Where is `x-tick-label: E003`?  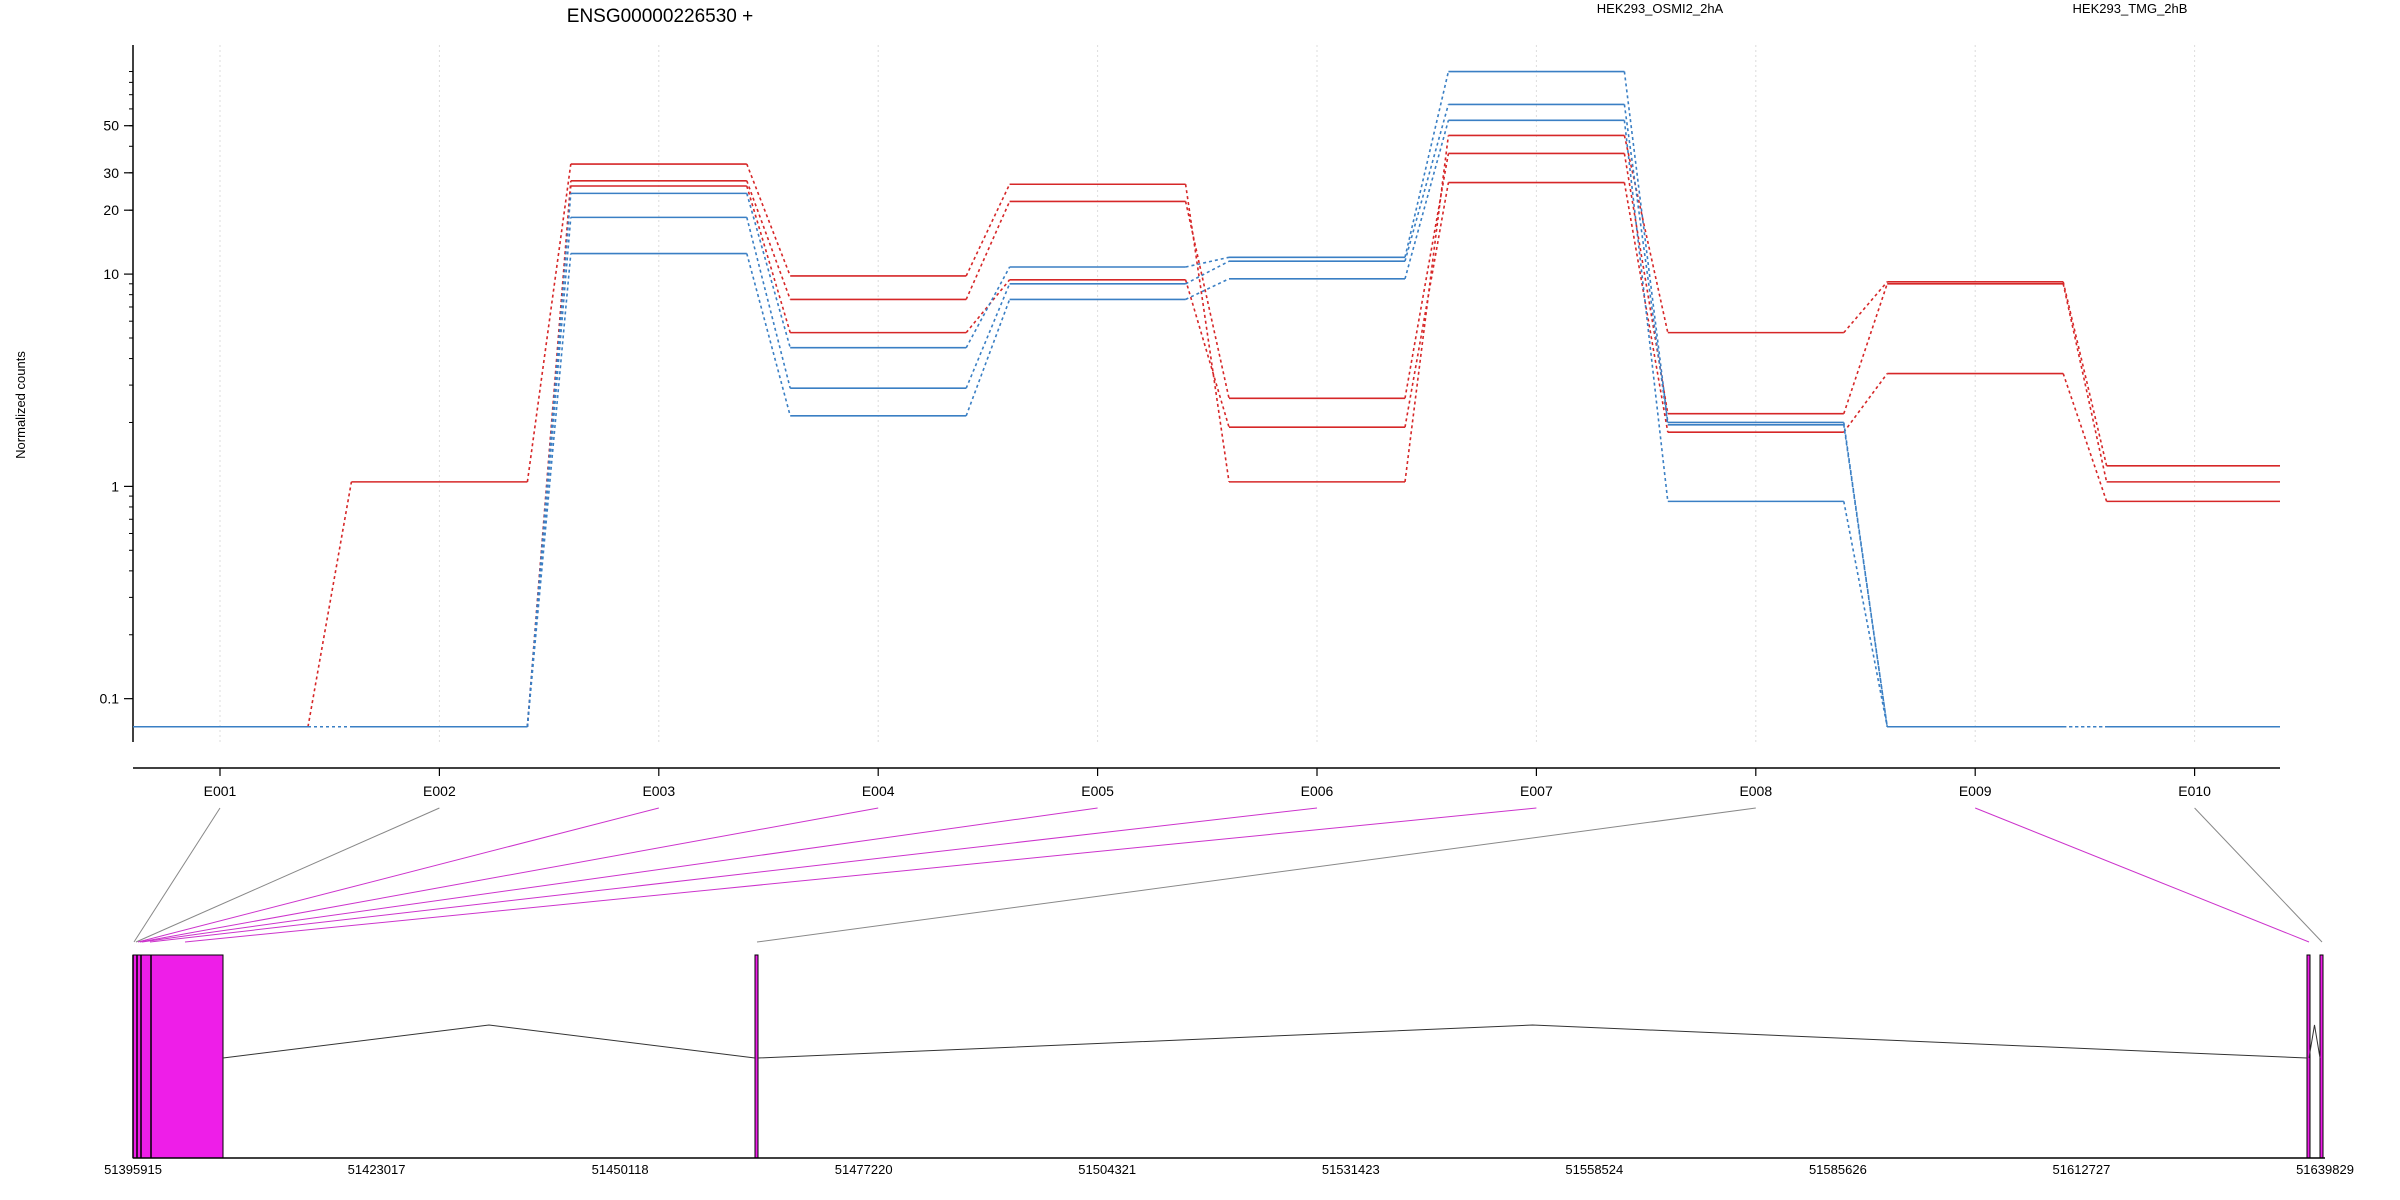 x-tick-label: E003 is located at coordinates (658, 791).